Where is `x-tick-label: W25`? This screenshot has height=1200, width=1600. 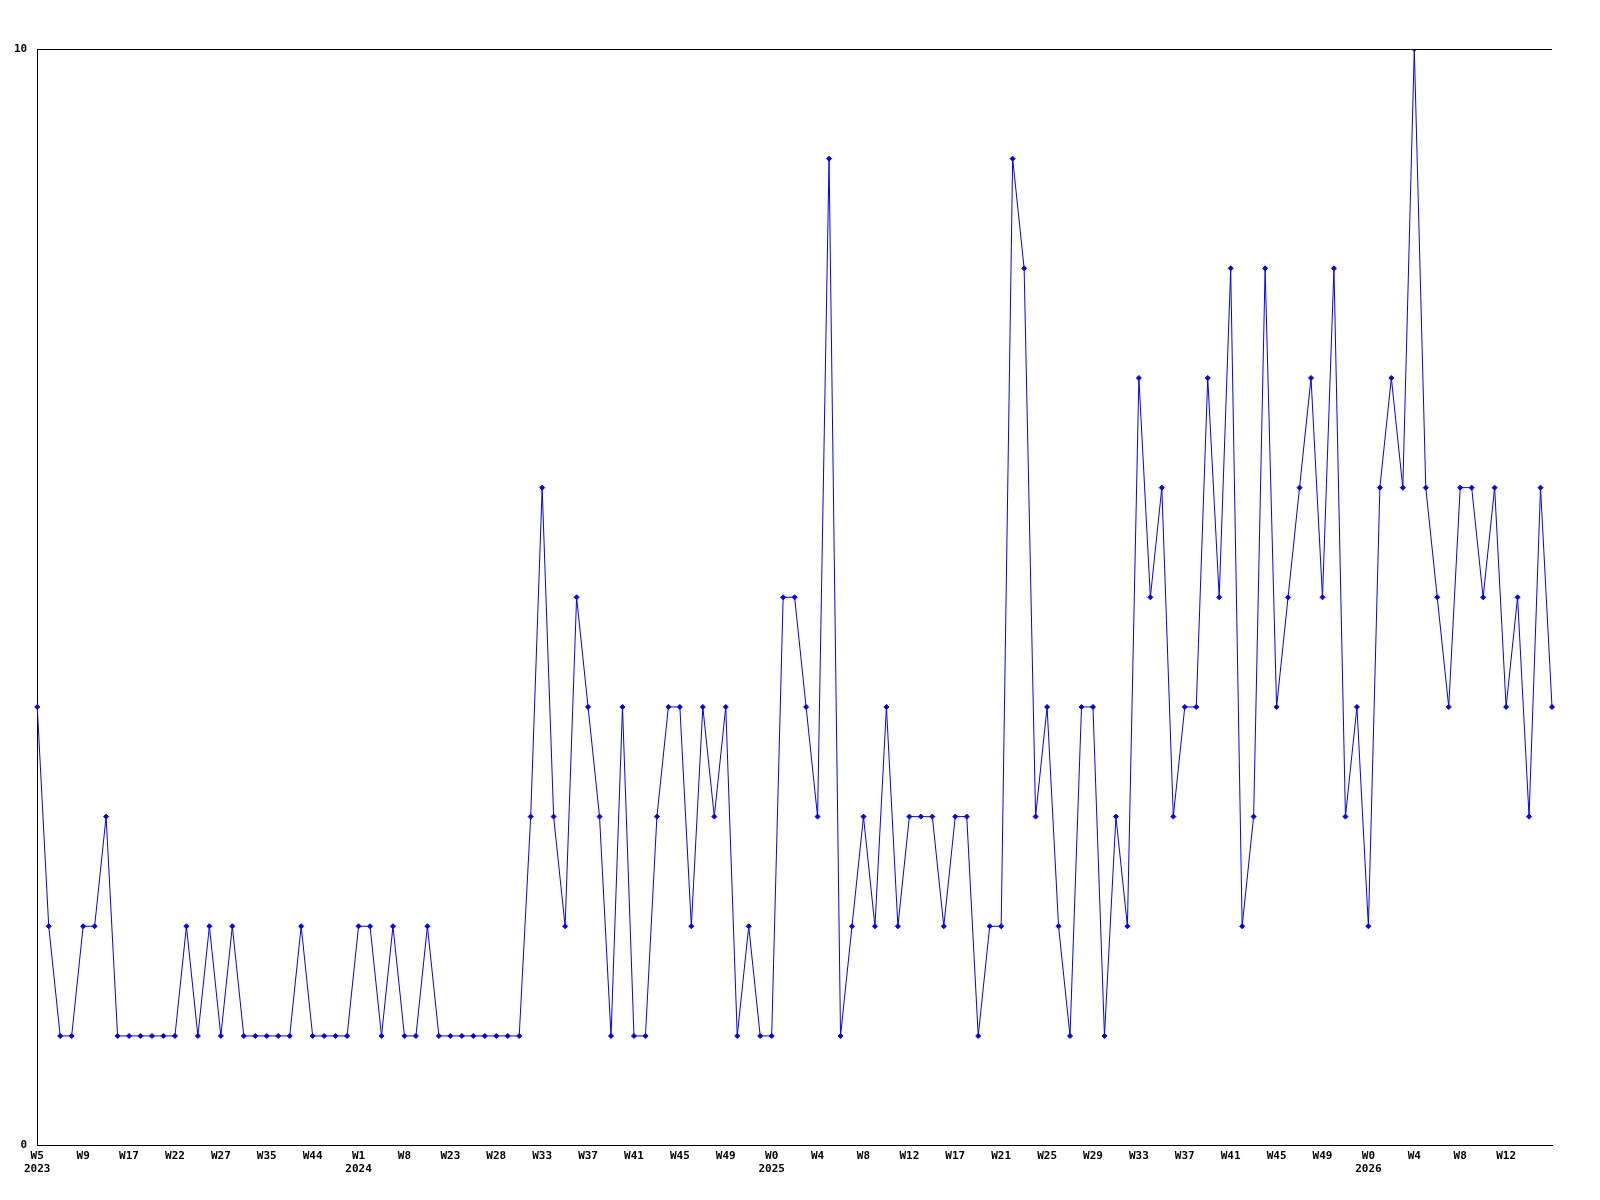 x-tick-label: W25 is located at coordinates (1047, 1156).